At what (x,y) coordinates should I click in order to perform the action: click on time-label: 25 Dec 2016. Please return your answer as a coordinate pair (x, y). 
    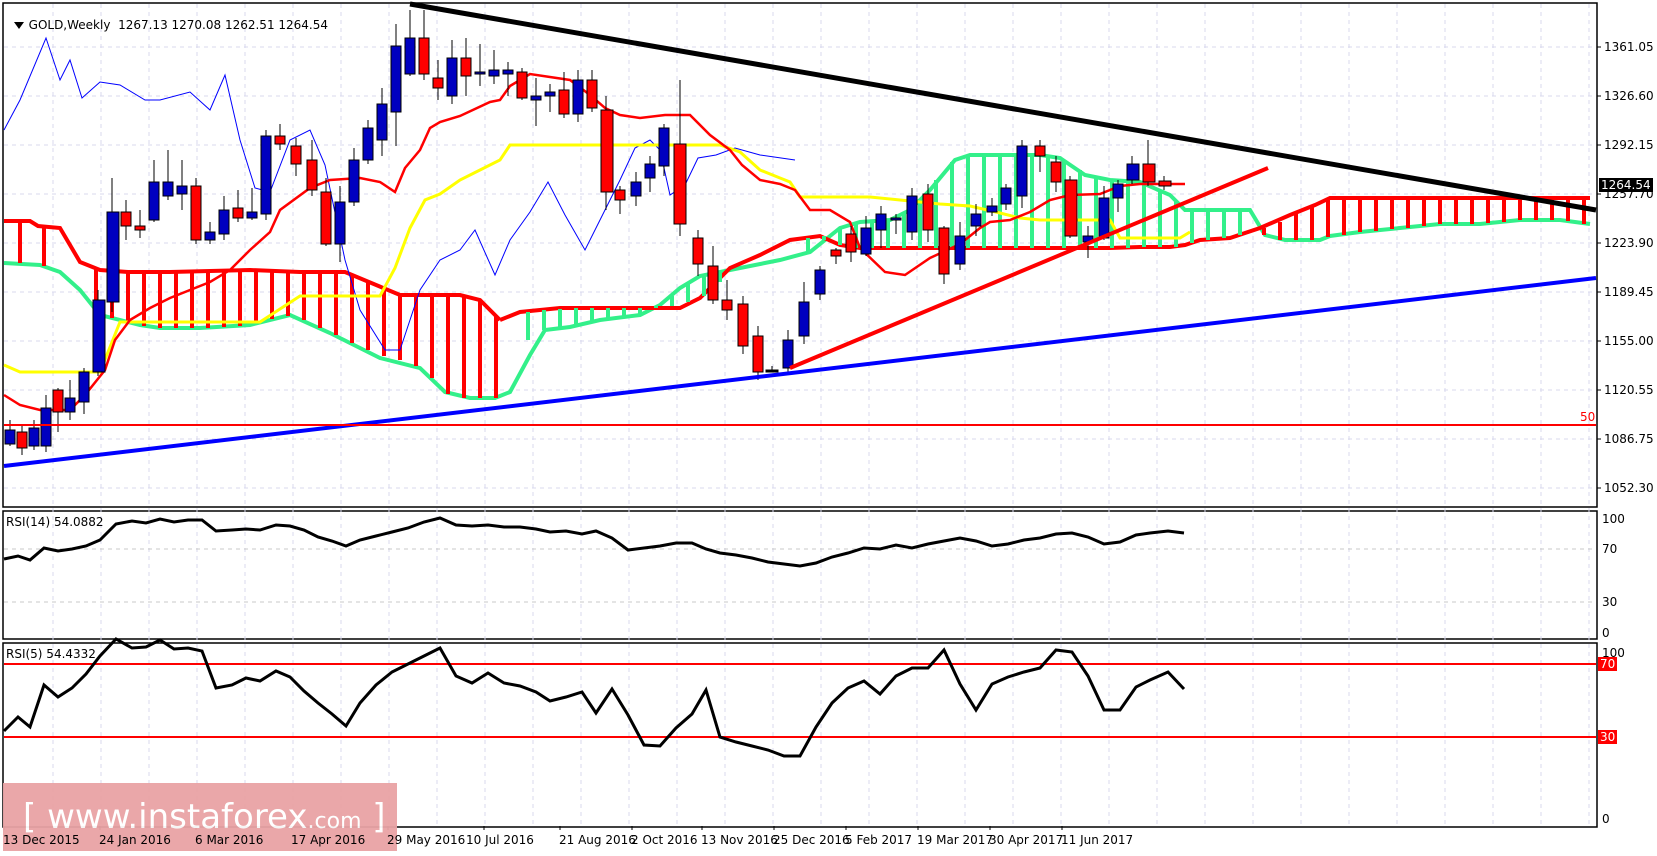
    Looking at the image, I should click on (811, 840).